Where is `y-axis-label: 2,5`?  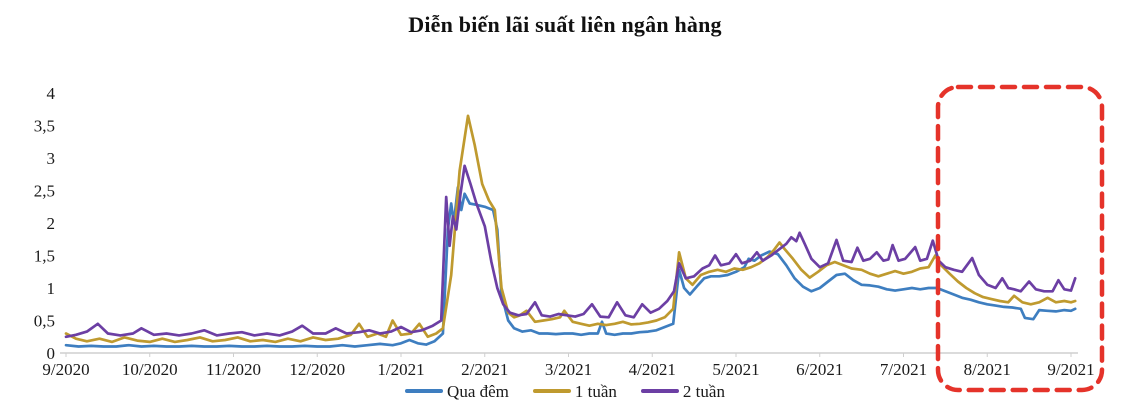 y-axis-label: 2,5 is located at coordinates (44, 191).